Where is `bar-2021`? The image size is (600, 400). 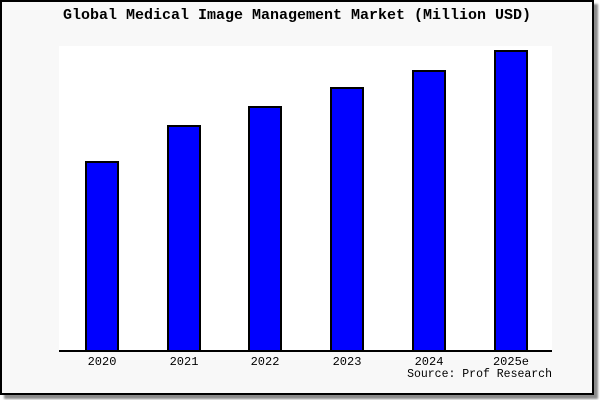
bar-2021 is located at coordinates (184, 237).